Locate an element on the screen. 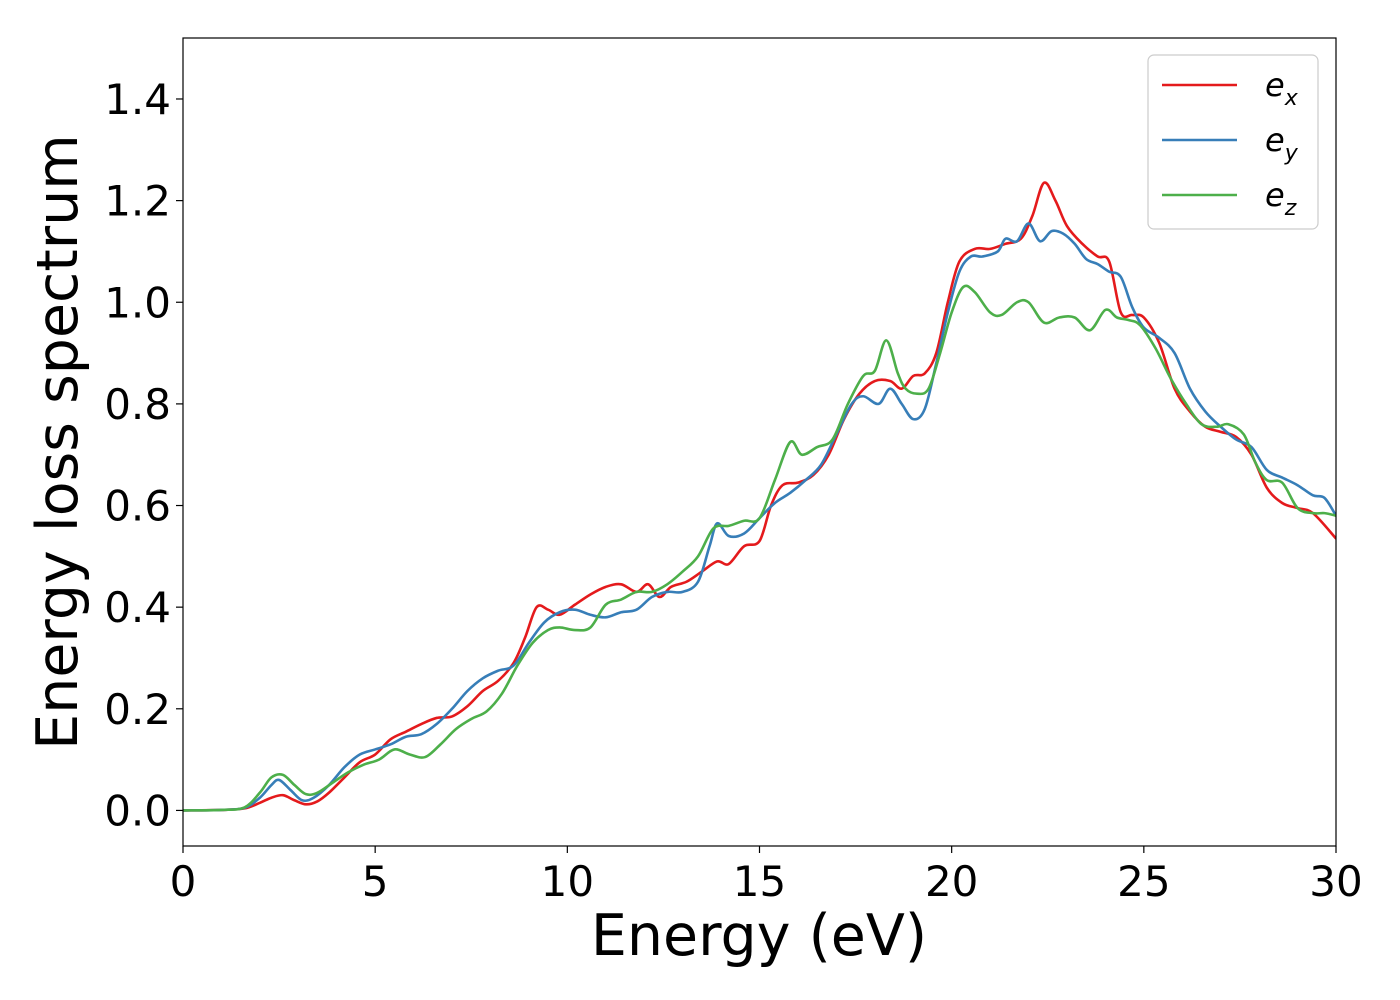 The height and width of the screenshot is (1000, 1400). legend-label-e-x: ex is located at coordinates (1282, 88).